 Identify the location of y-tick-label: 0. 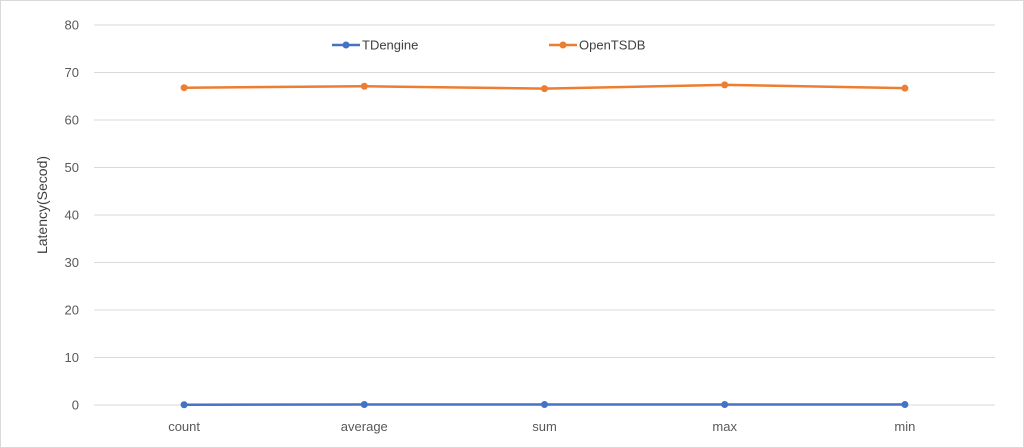
(75, 405).